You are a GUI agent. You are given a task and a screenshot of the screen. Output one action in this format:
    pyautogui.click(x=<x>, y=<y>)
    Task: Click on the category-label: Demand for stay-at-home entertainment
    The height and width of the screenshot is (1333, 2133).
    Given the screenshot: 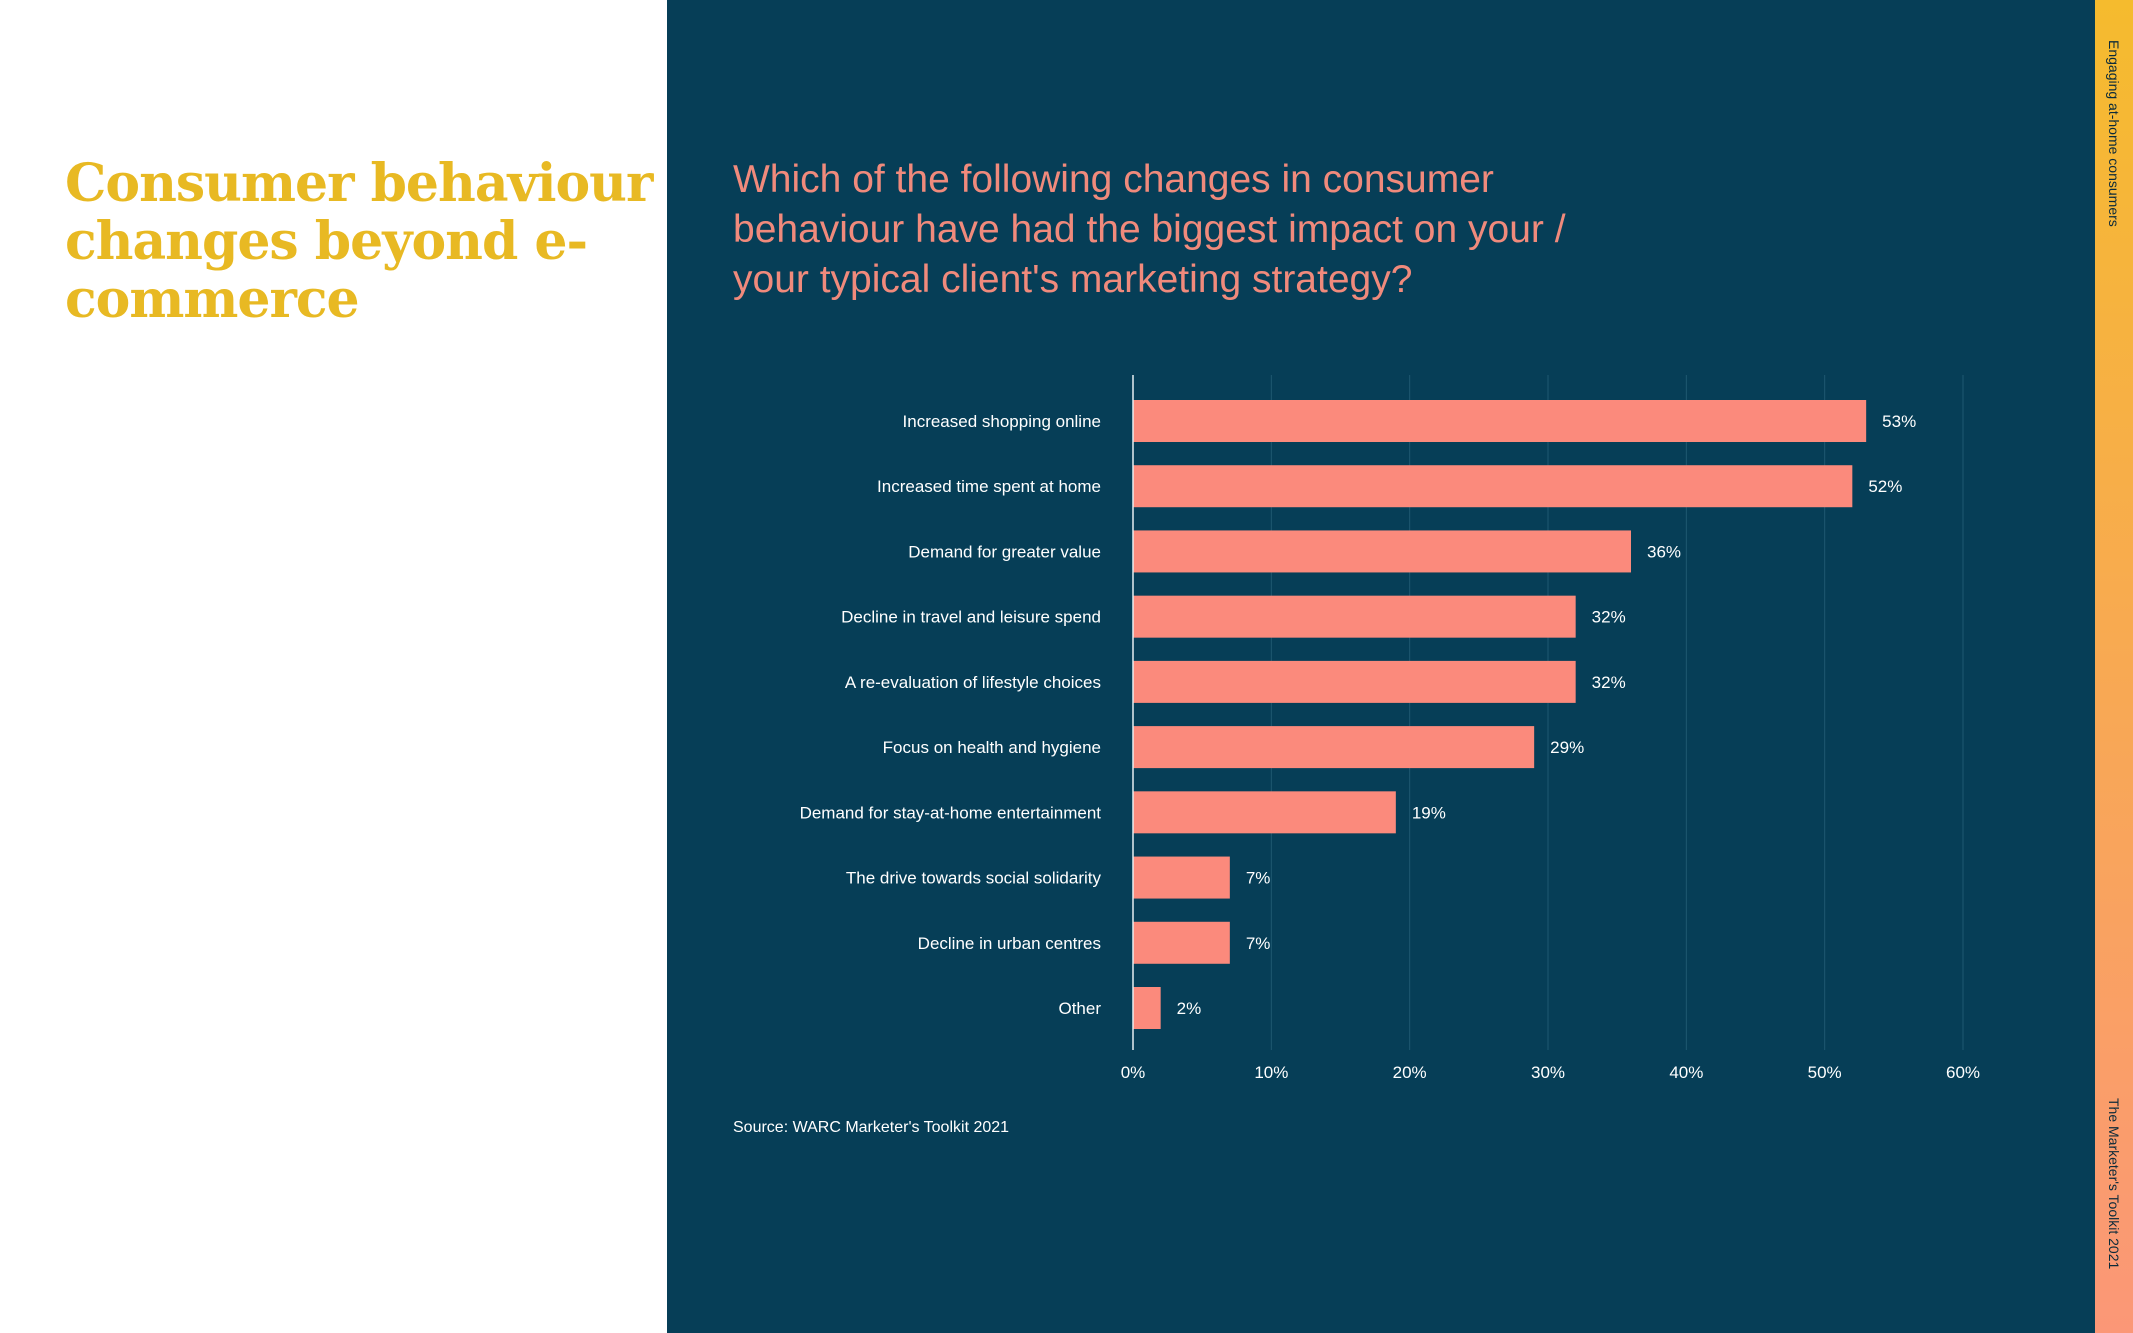 What is the action you would take?
    pyautogui.click(x=951, y=812)
    